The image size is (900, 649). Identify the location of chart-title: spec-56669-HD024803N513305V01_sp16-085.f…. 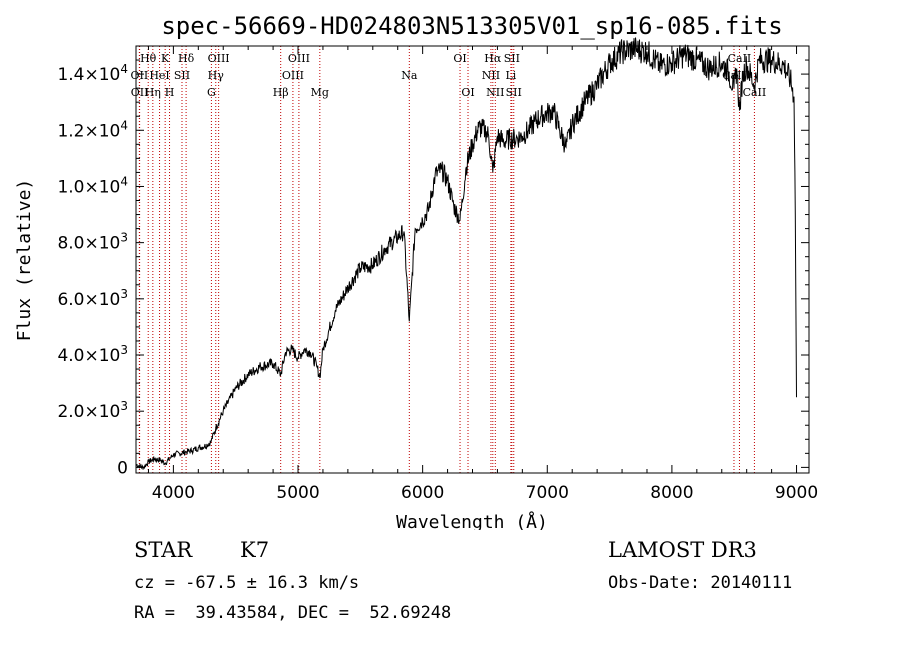
(471, 26).